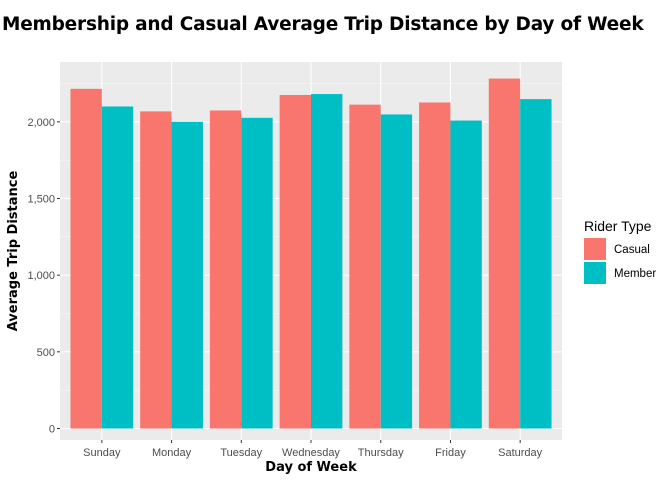 This screenshot has height=480, width=672. I want to click on x-tick-label: Friday, so click(450, 453).